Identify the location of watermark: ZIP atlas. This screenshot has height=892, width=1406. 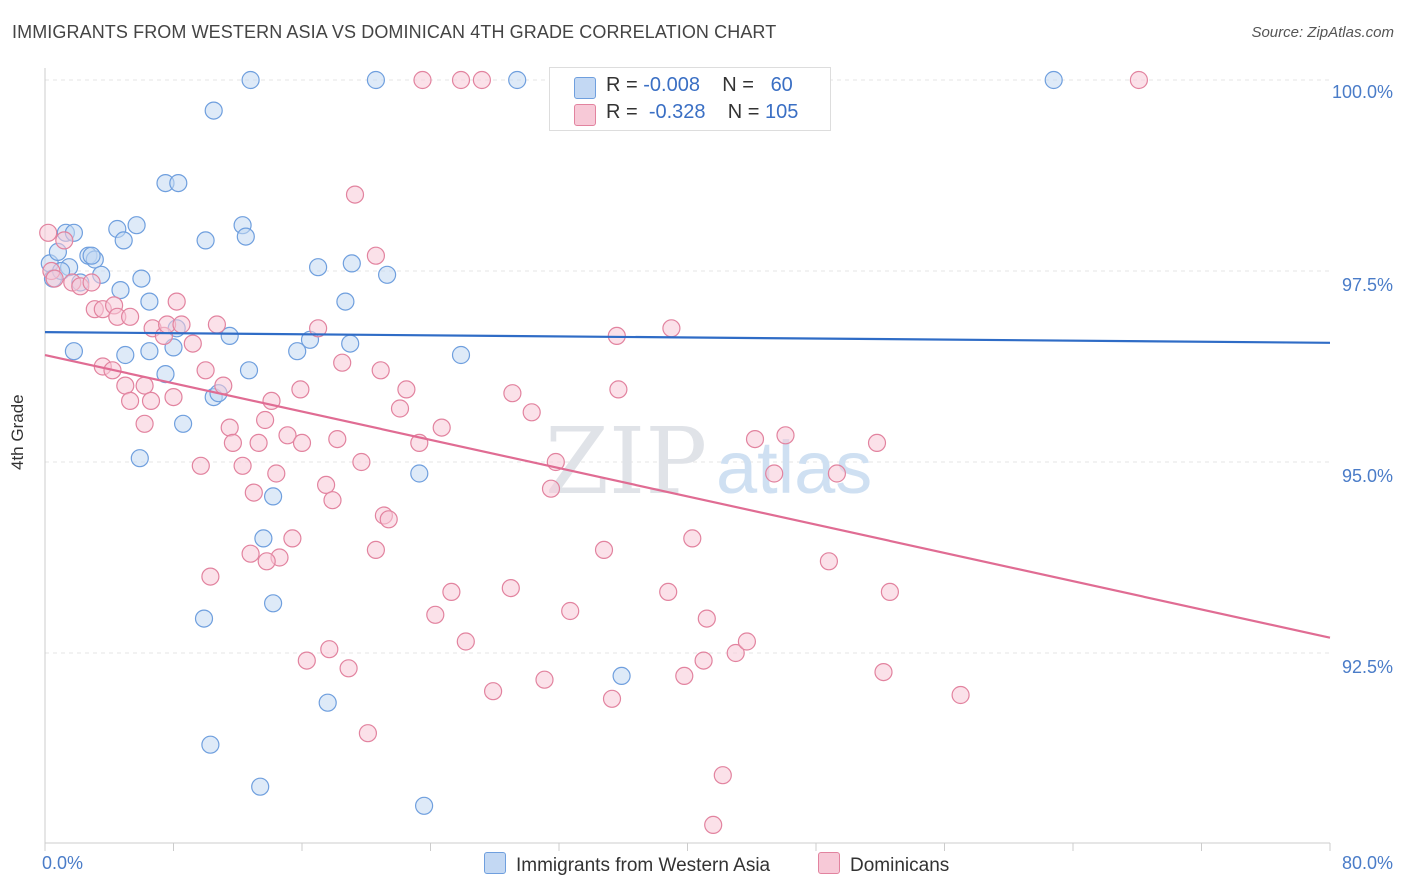
(708, 461).